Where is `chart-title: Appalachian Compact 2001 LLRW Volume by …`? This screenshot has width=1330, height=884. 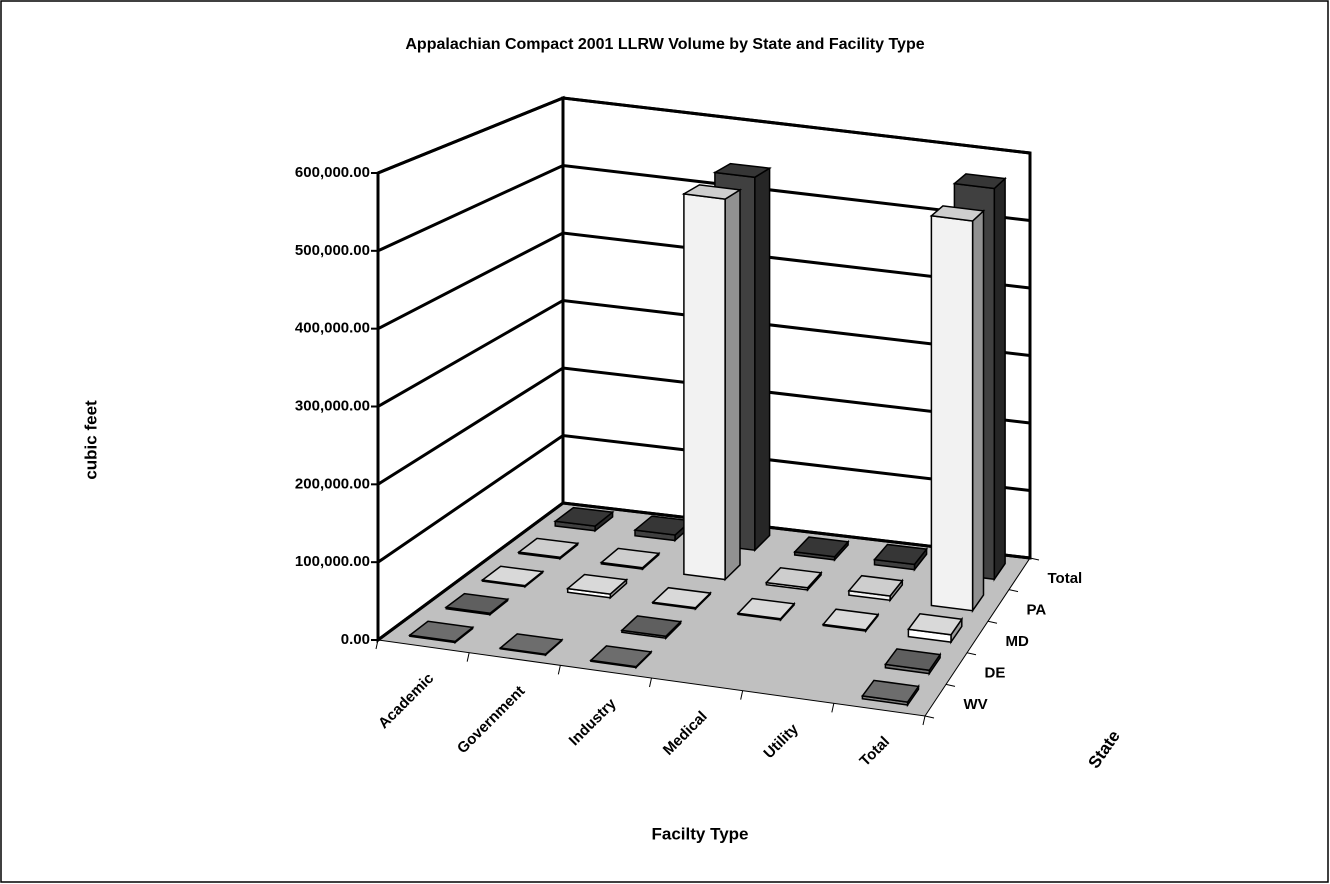
chart-title: Appalachian Compact 2001 LLRW Volume by … is located at coordinates (664, 44).